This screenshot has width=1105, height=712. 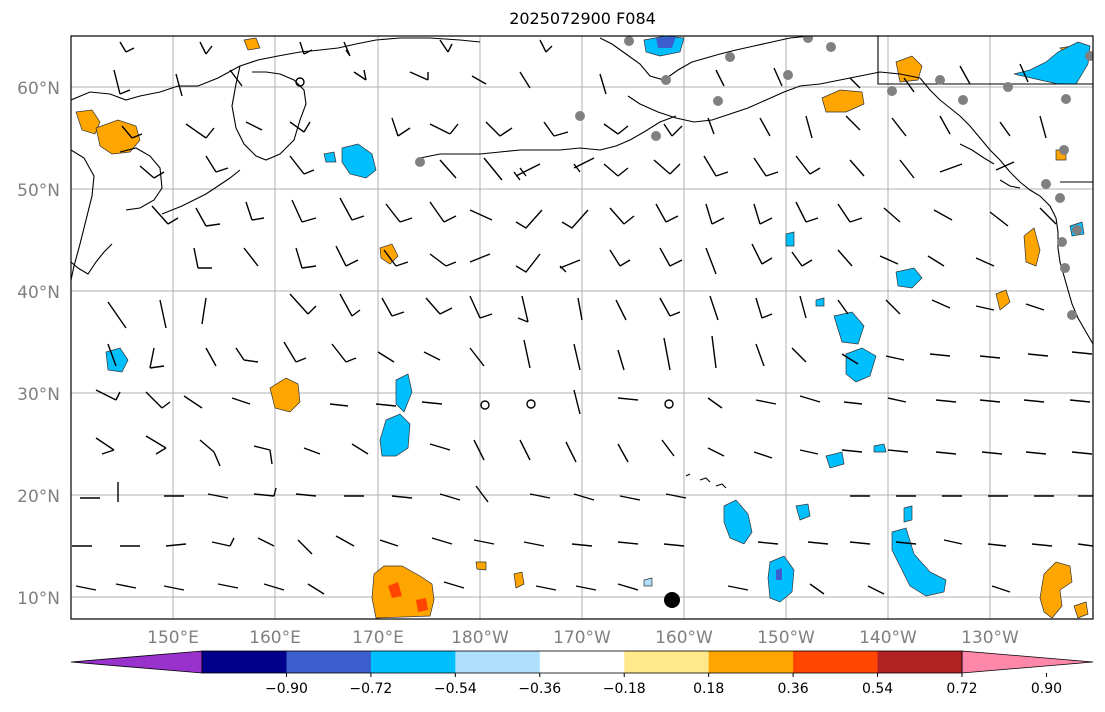 What do you see at coordinates (961, 689) in the screenshot?
I see `colorbar-tick-label: 0.72` at bounding box center [961, 689].